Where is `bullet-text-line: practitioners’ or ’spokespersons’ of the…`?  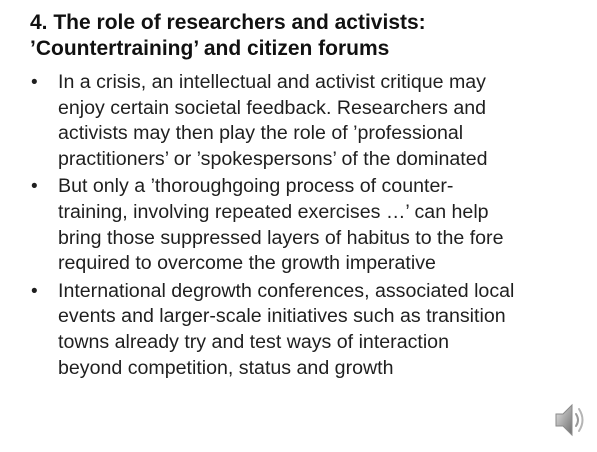
bullet-text-line: practitioners’ or ’spokespersons’ of the… is located at coordinates (273, 158).